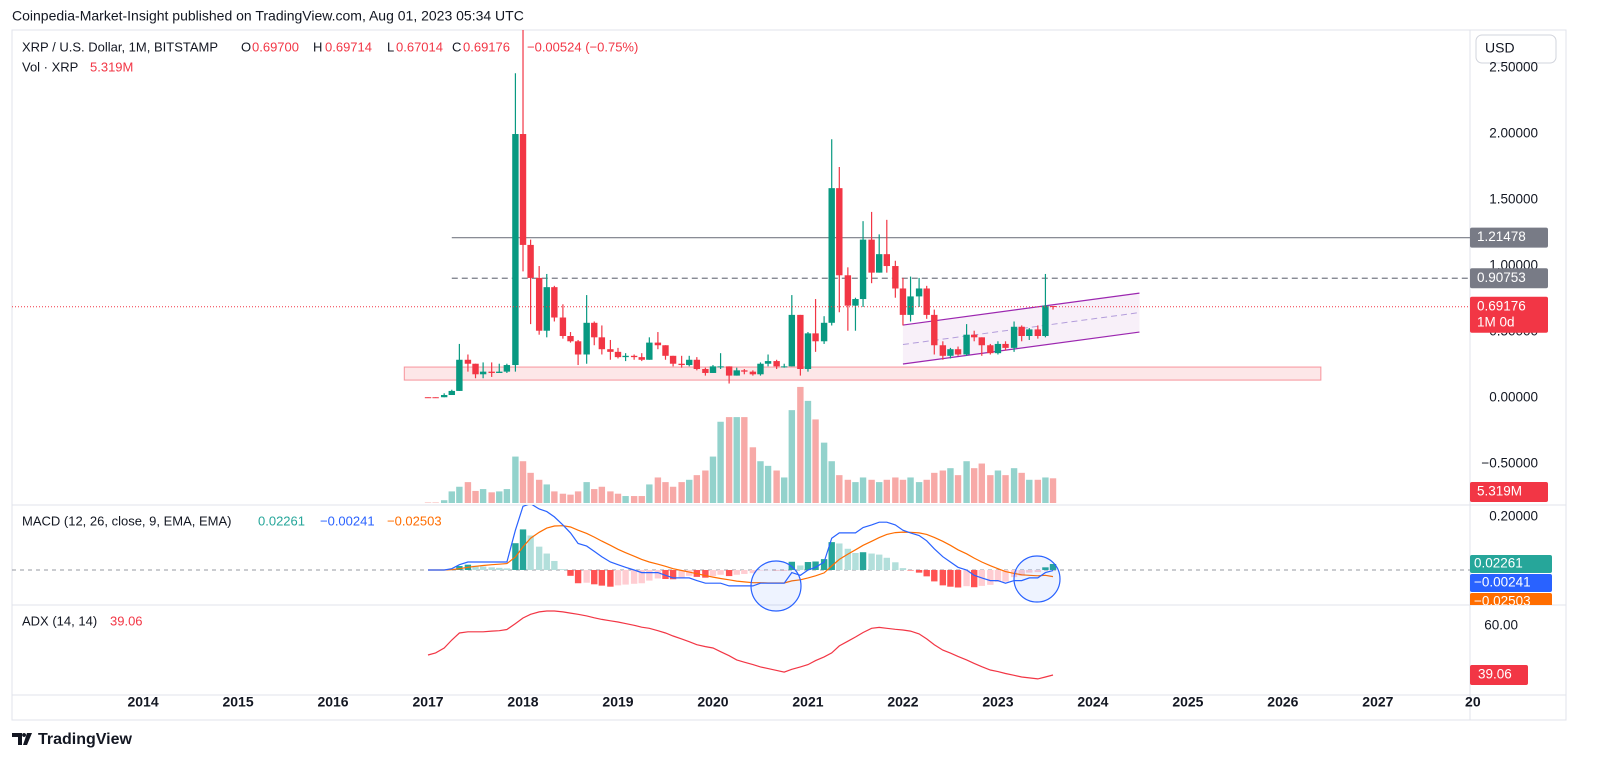 The width and height of the screenshot is (1600, 774). Describe the element at coordinates (582, 46) in the screenshot. I see `change-value: −0.00524 (−0.75%)` at that location.